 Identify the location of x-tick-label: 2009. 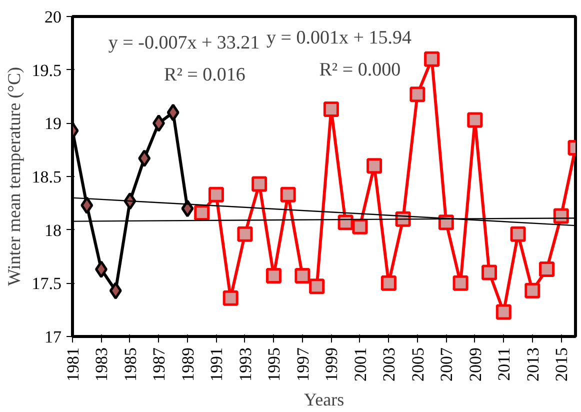
(475, 365).